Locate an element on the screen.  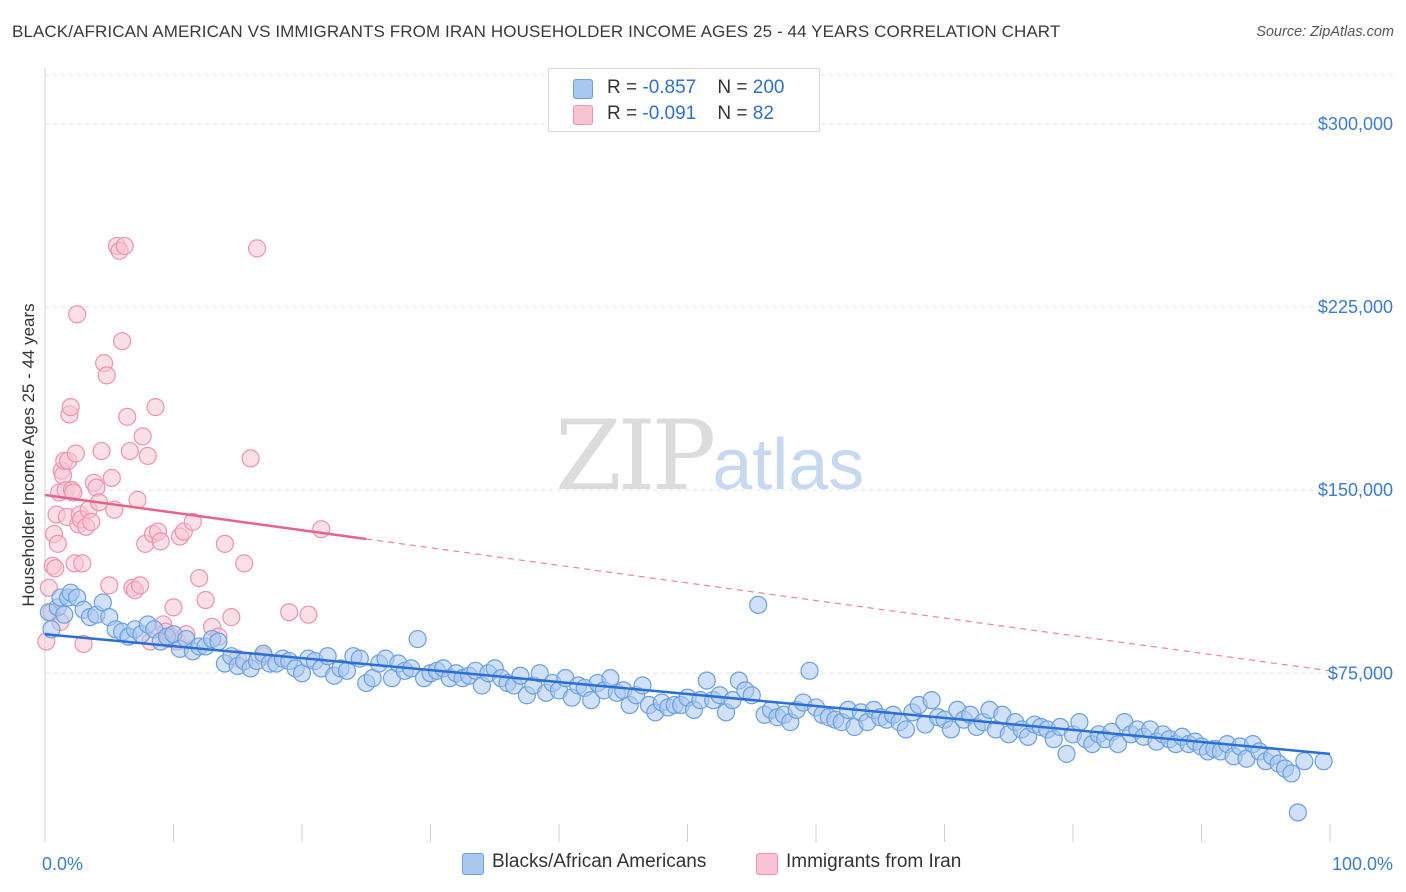
bottom-legend-swatch-pink is located at coordinates (767, 864).